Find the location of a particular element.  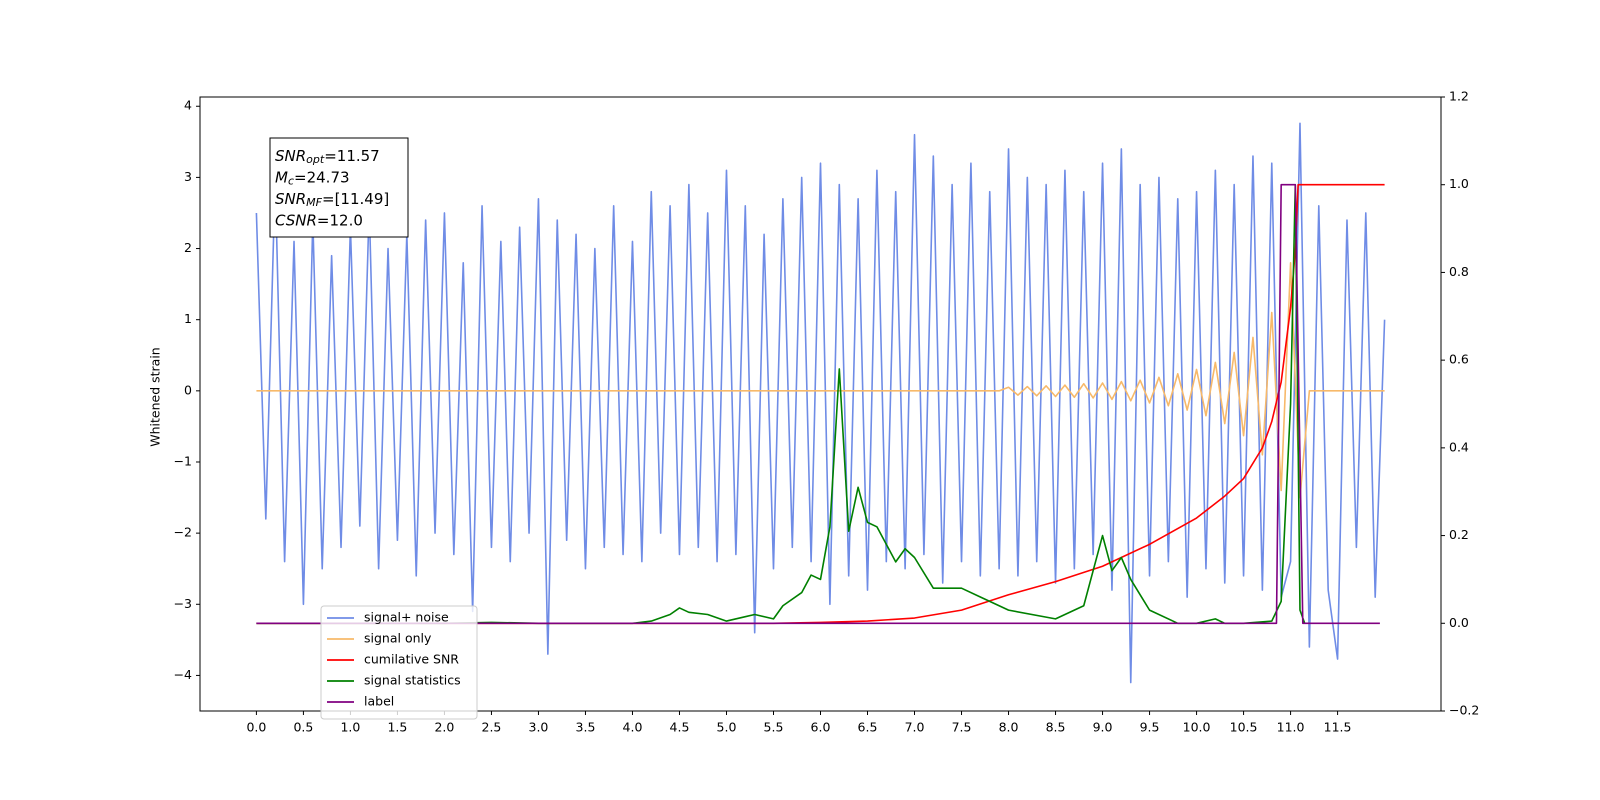

x-tick-label: 4.0 is located at coordinates (633, 727).